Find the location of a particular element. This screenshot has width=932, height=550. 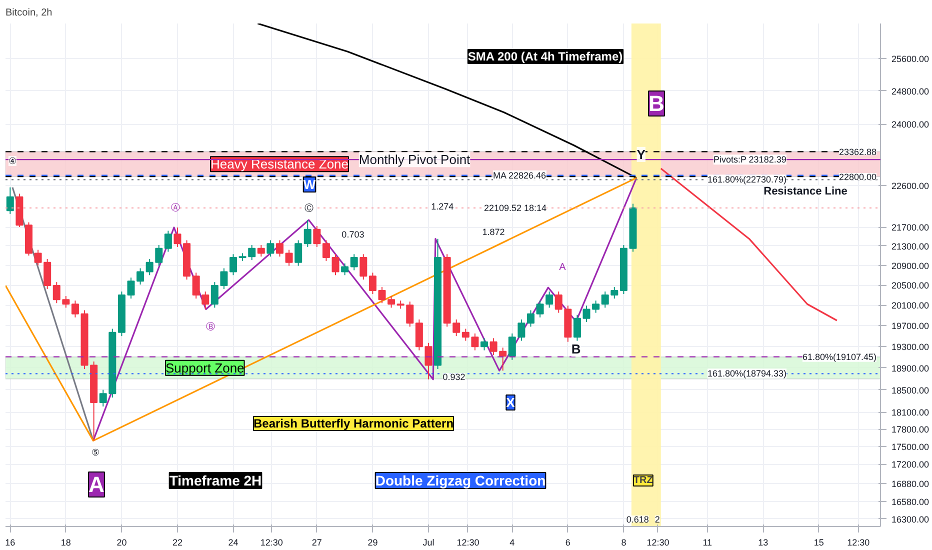

y-tick-label: 17800.00 is located at coordinates (911, 429).